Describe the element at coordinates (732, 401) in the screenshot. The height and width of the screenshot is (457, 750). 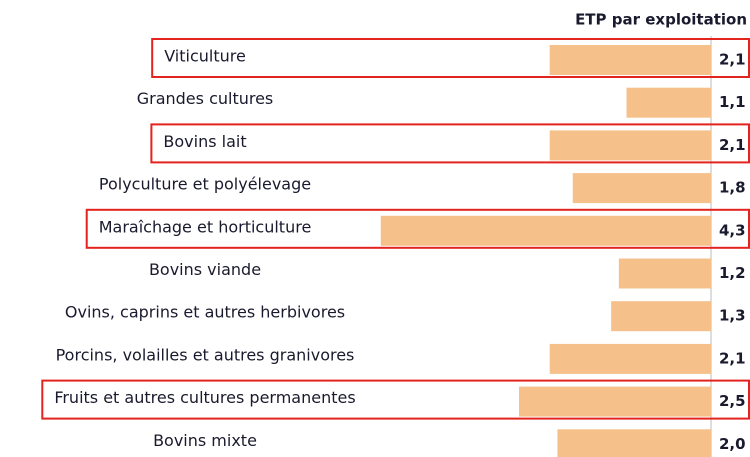
I see `value-label: 2,5` at that location.